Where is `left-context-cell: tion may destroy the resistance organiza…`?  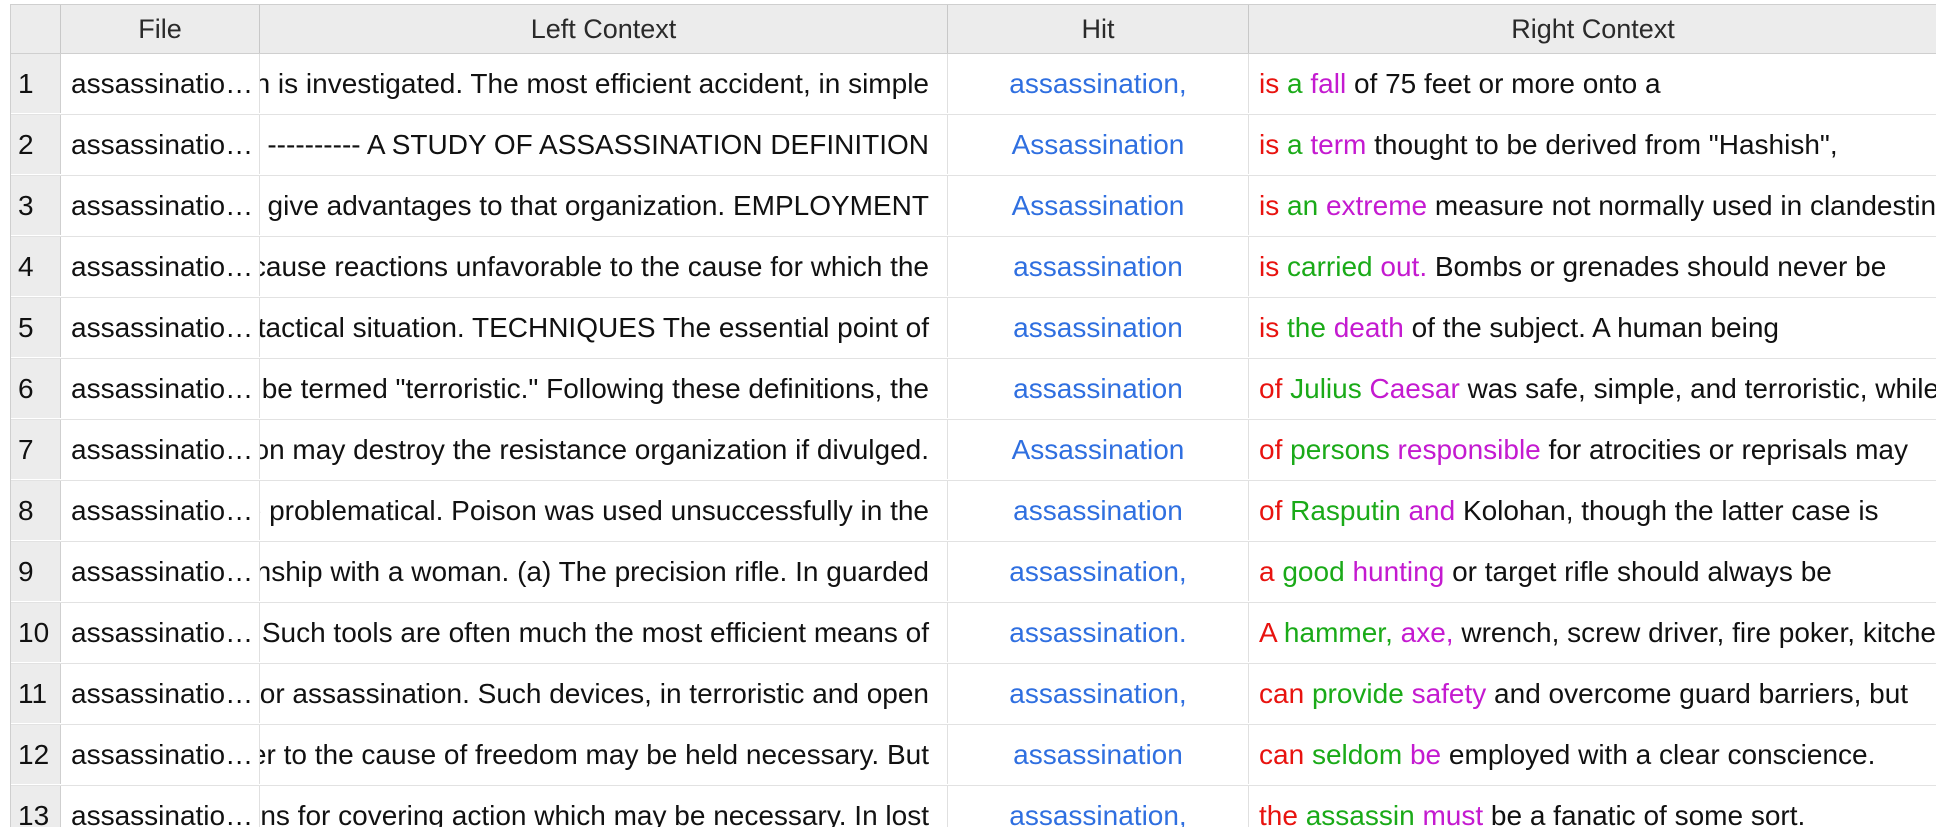
left-context-cell: tion may destroy the resistance organiza… is located at coordinates (604, 449).